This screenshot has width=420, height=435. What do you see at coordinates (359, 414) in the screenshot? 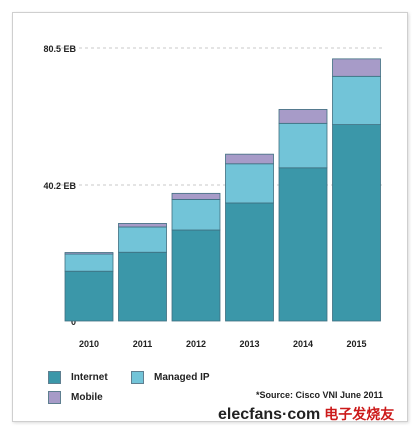
I see `watermark-cn: 电子发烧友` at bounding box center [359, 414].